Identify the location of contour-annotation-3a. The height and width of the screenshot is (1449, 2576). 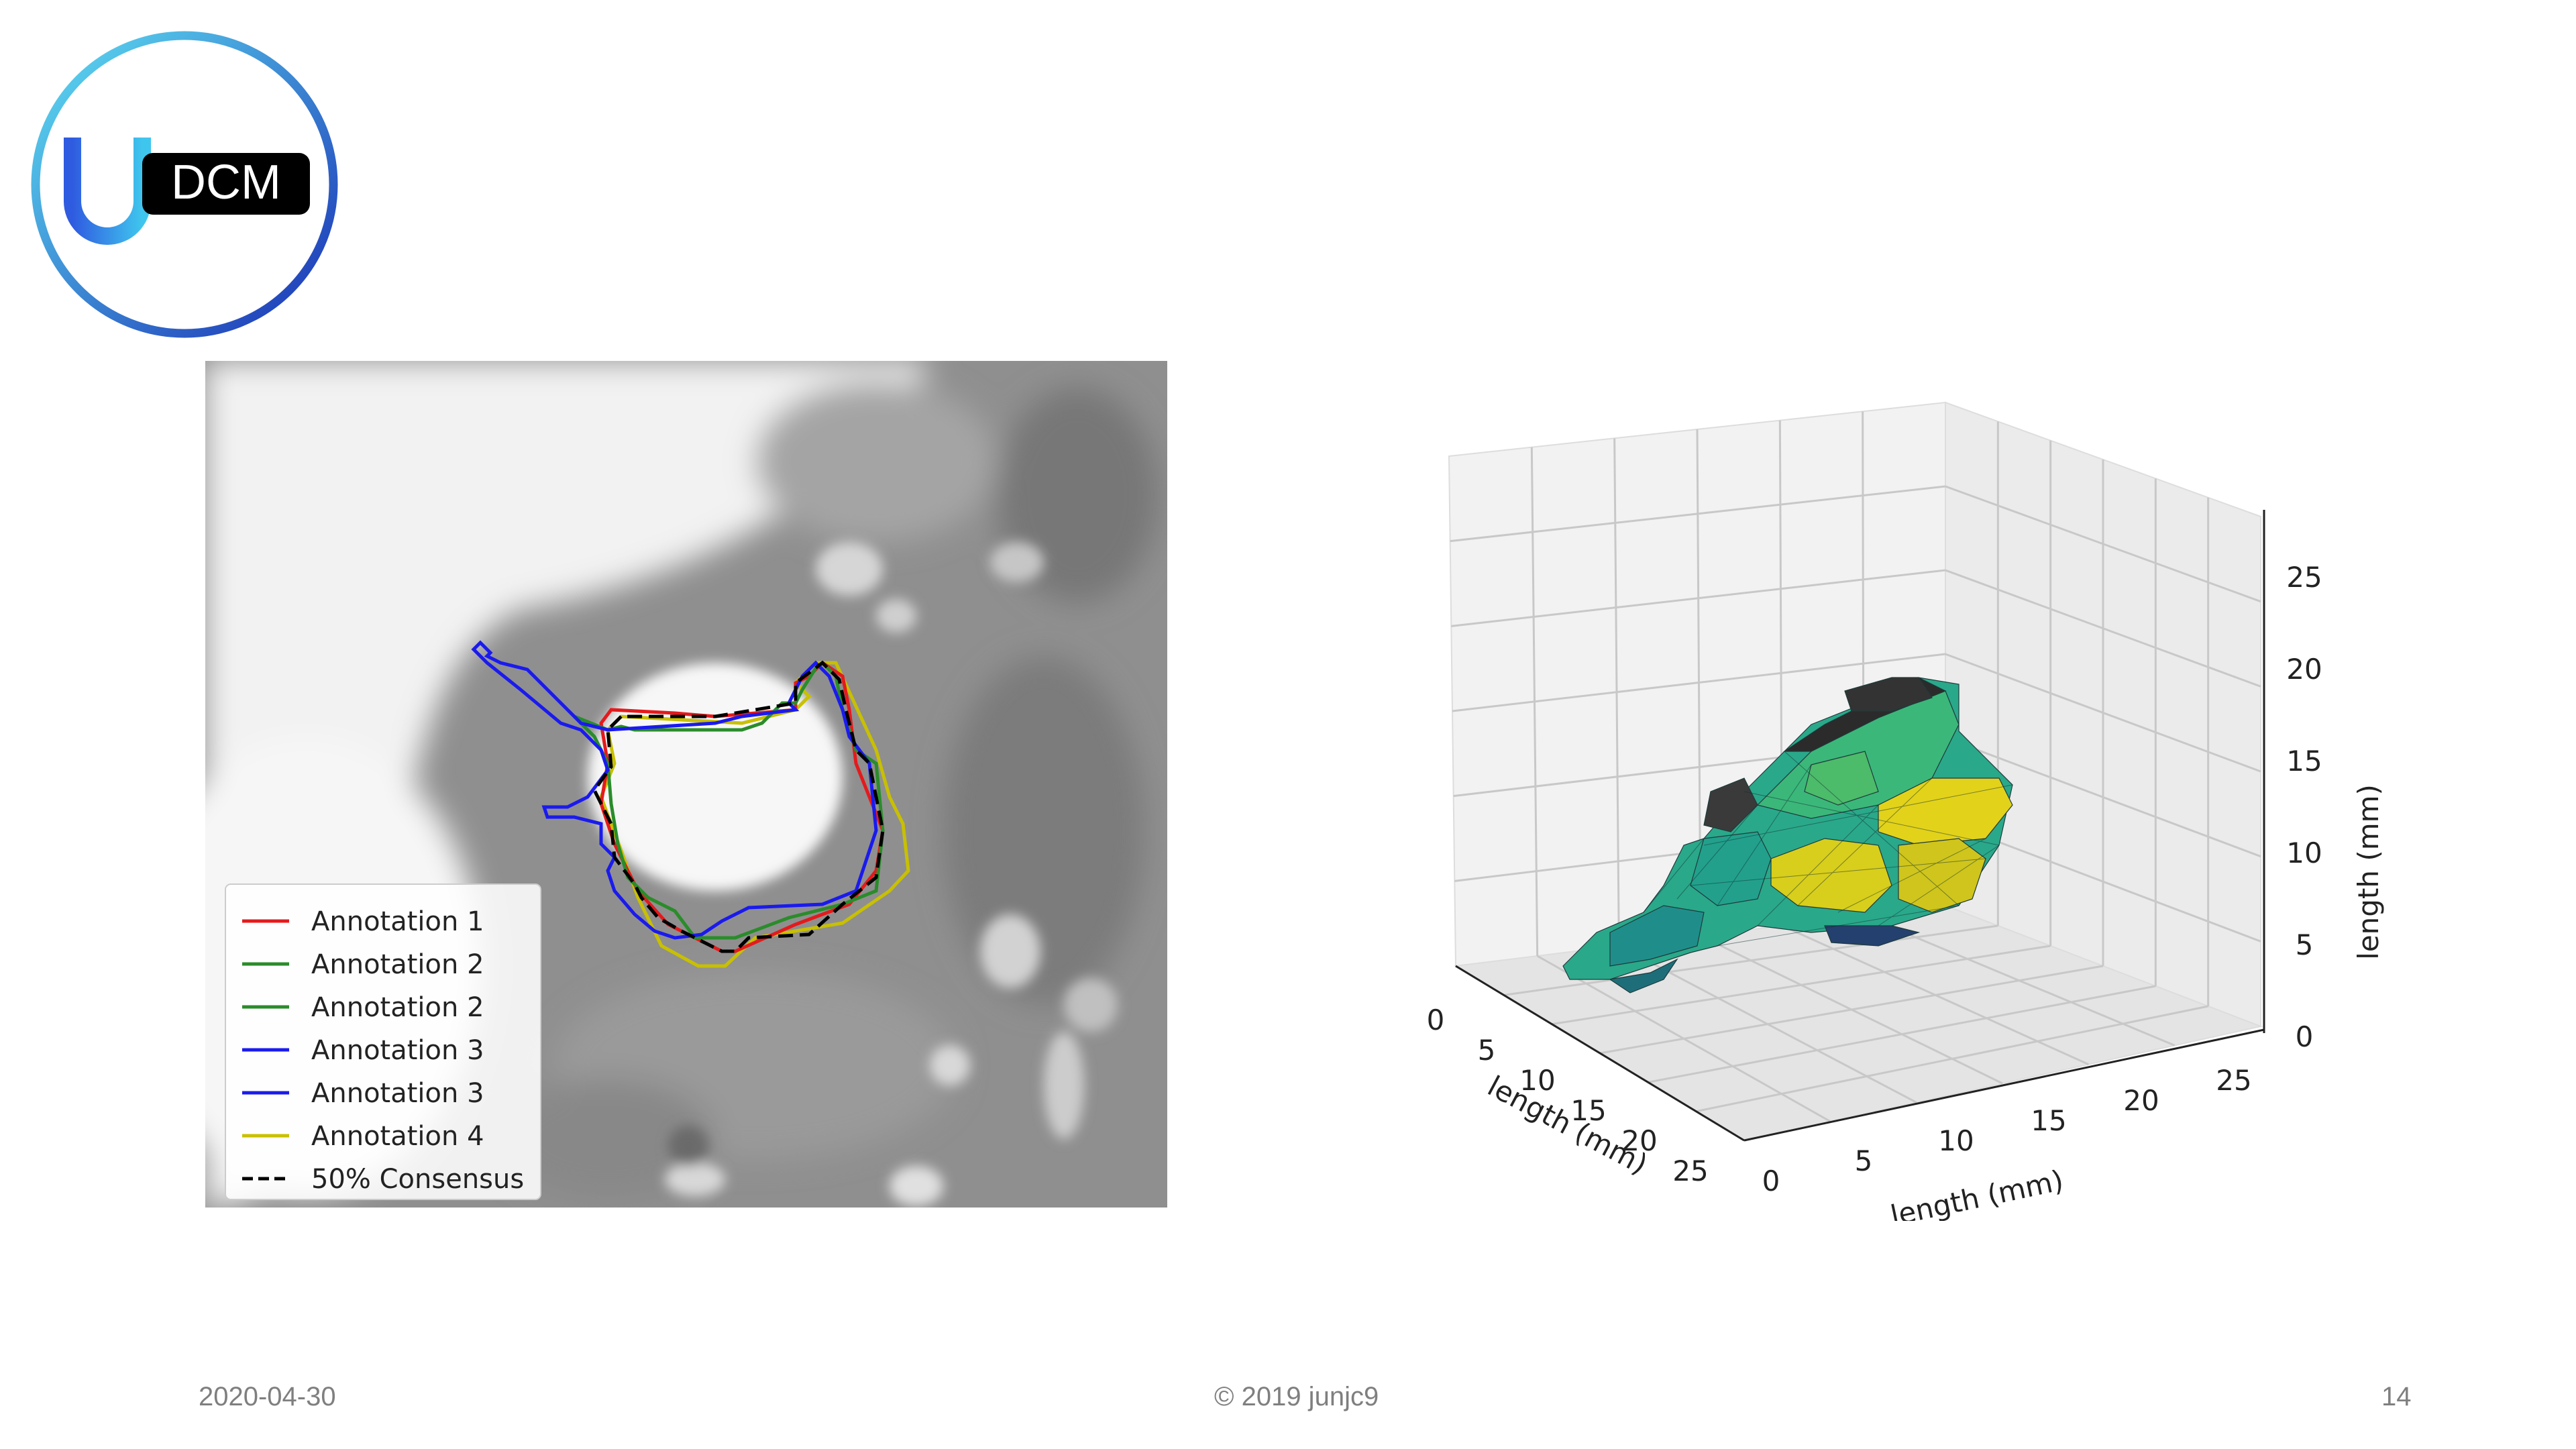
(674, 790).